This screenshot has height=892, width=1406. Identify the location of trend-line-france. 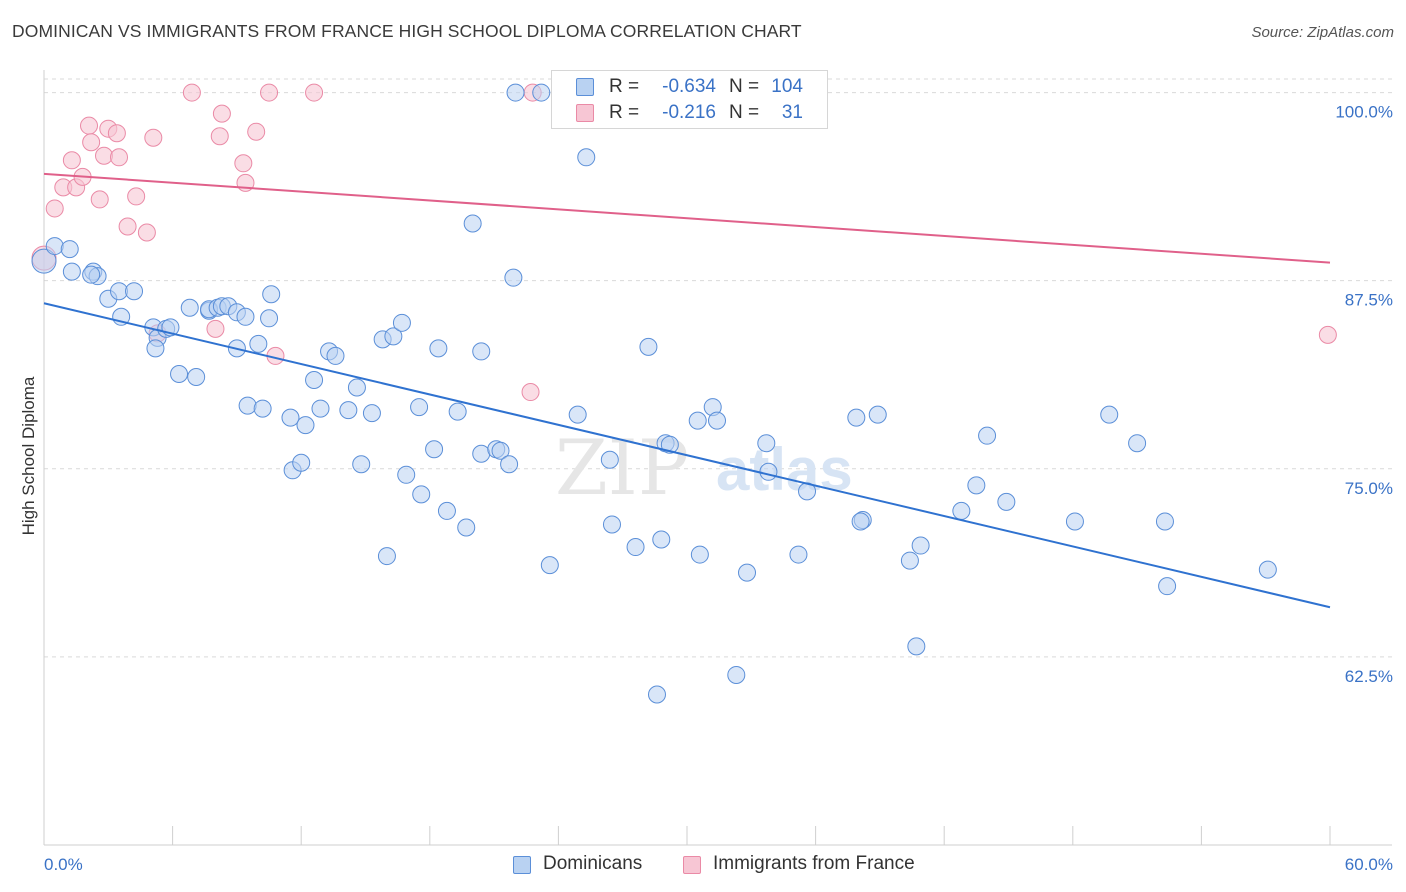
(687, 218).